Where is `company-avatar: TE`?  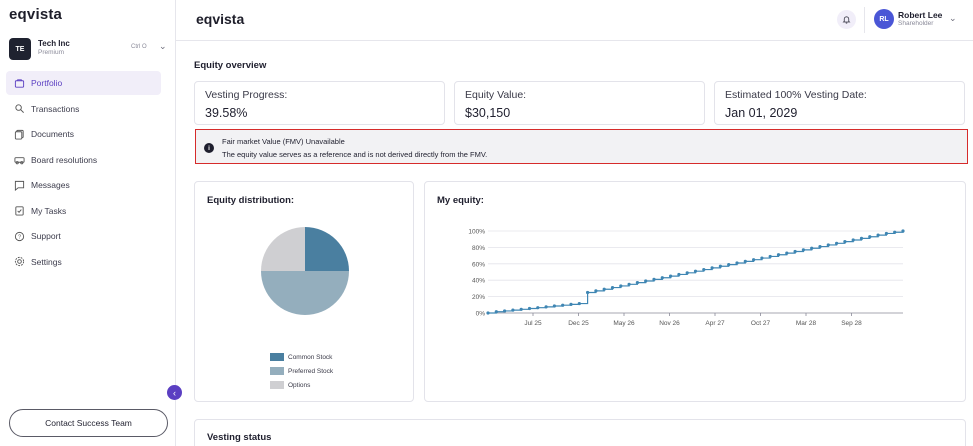 company-avatar: TE is located at coordinates (20, 49).